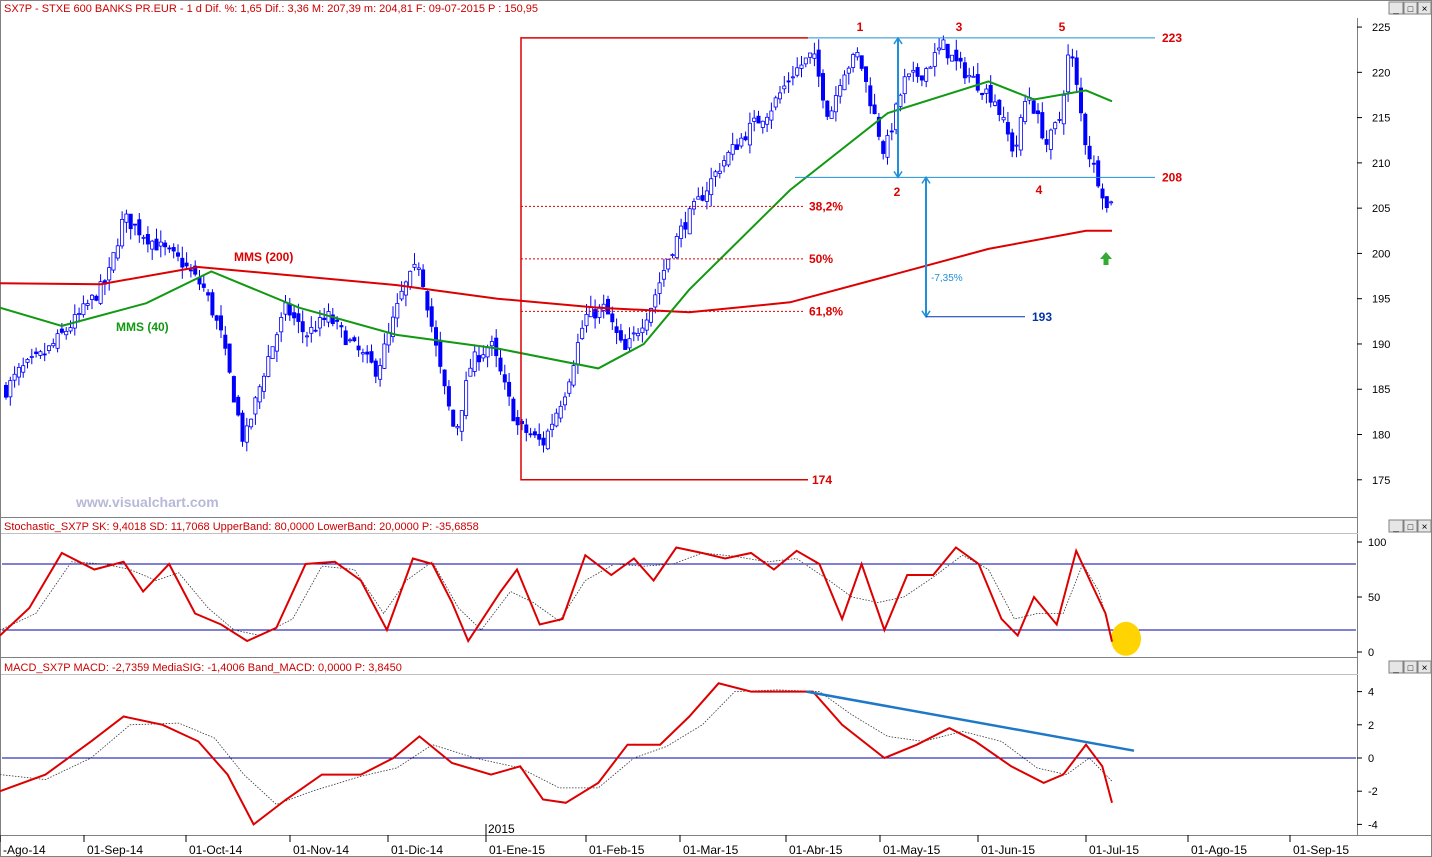  I want to click on stoch-minimize-button, so click(1396, 526).